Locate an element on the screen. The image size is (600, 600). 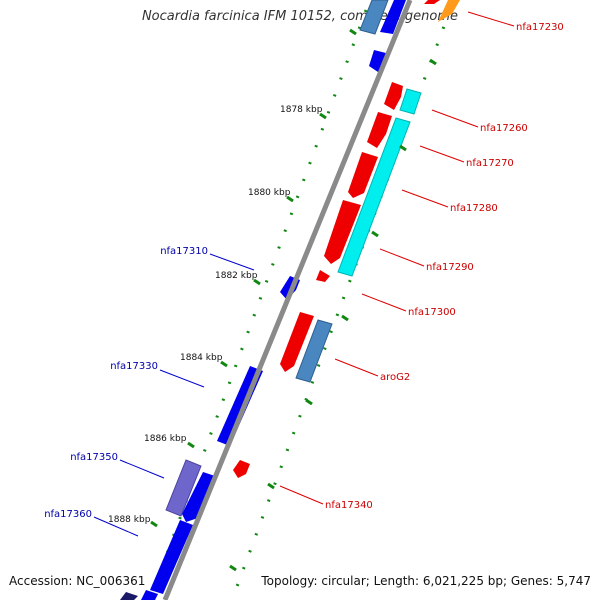
gene-label-nfa17310: nfa17310 is located at coordinates (184, 251).